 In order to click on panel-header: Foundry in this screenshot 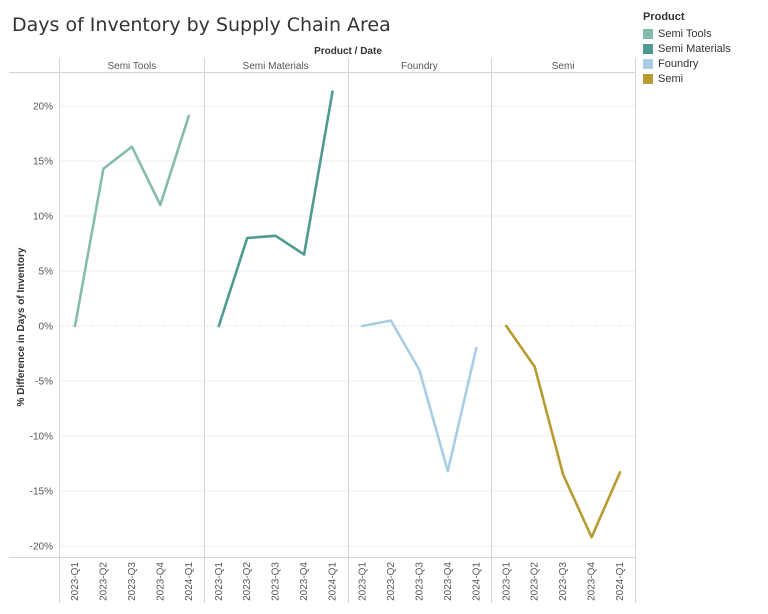, I will do `click(419, 66)`.